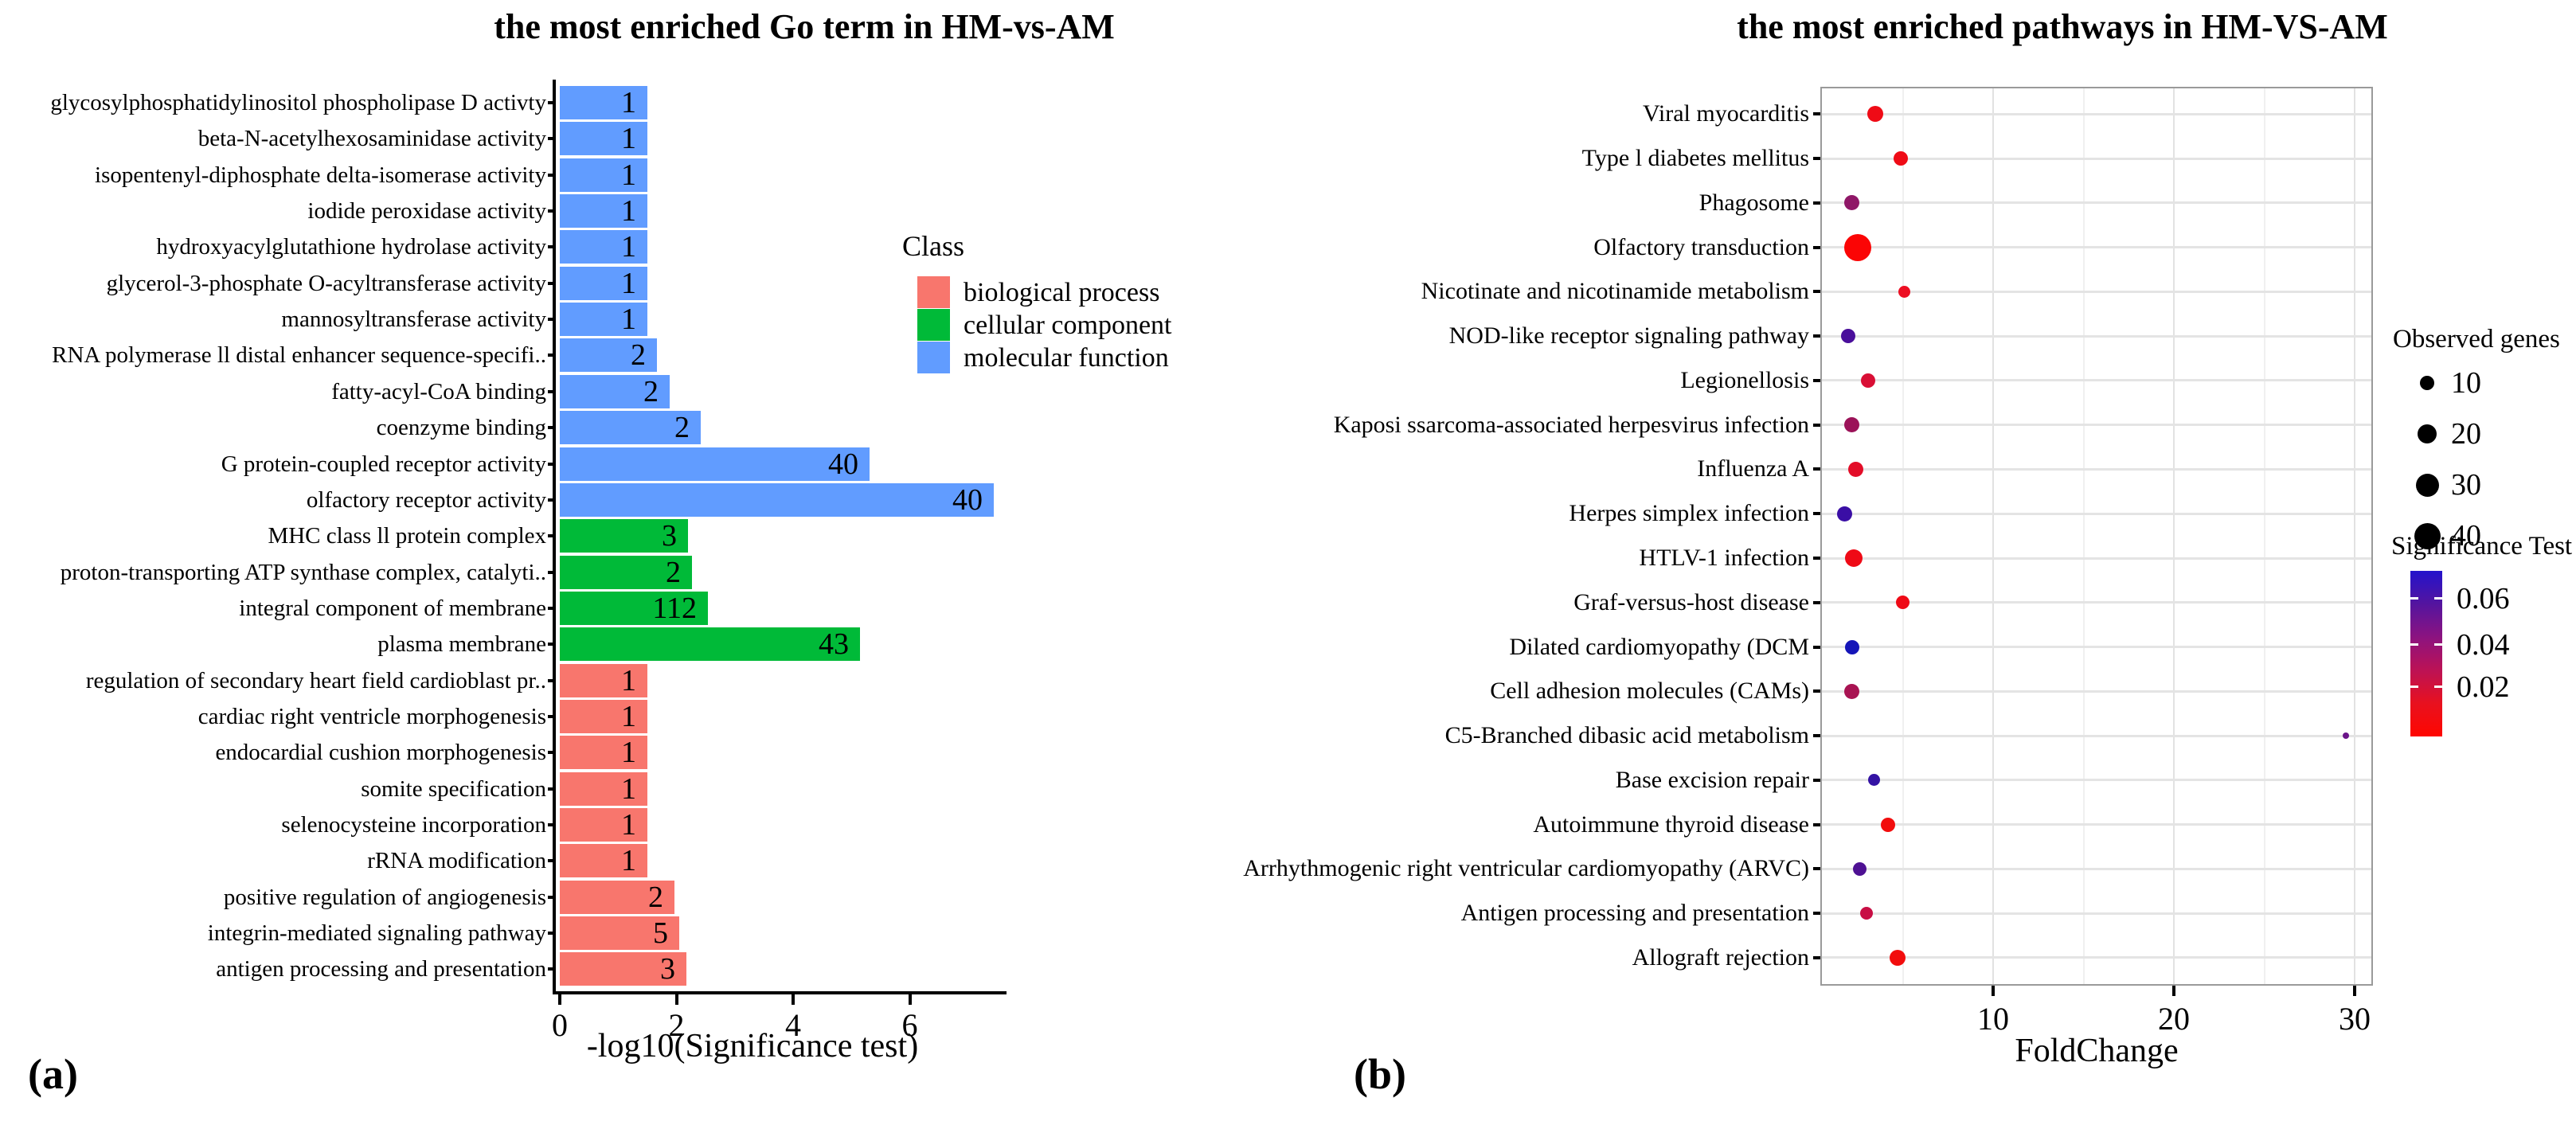  Describe the element at coordinates (2483, 687) in the screenshot. I see `colorbar-tick-label: 0.02` at that location.